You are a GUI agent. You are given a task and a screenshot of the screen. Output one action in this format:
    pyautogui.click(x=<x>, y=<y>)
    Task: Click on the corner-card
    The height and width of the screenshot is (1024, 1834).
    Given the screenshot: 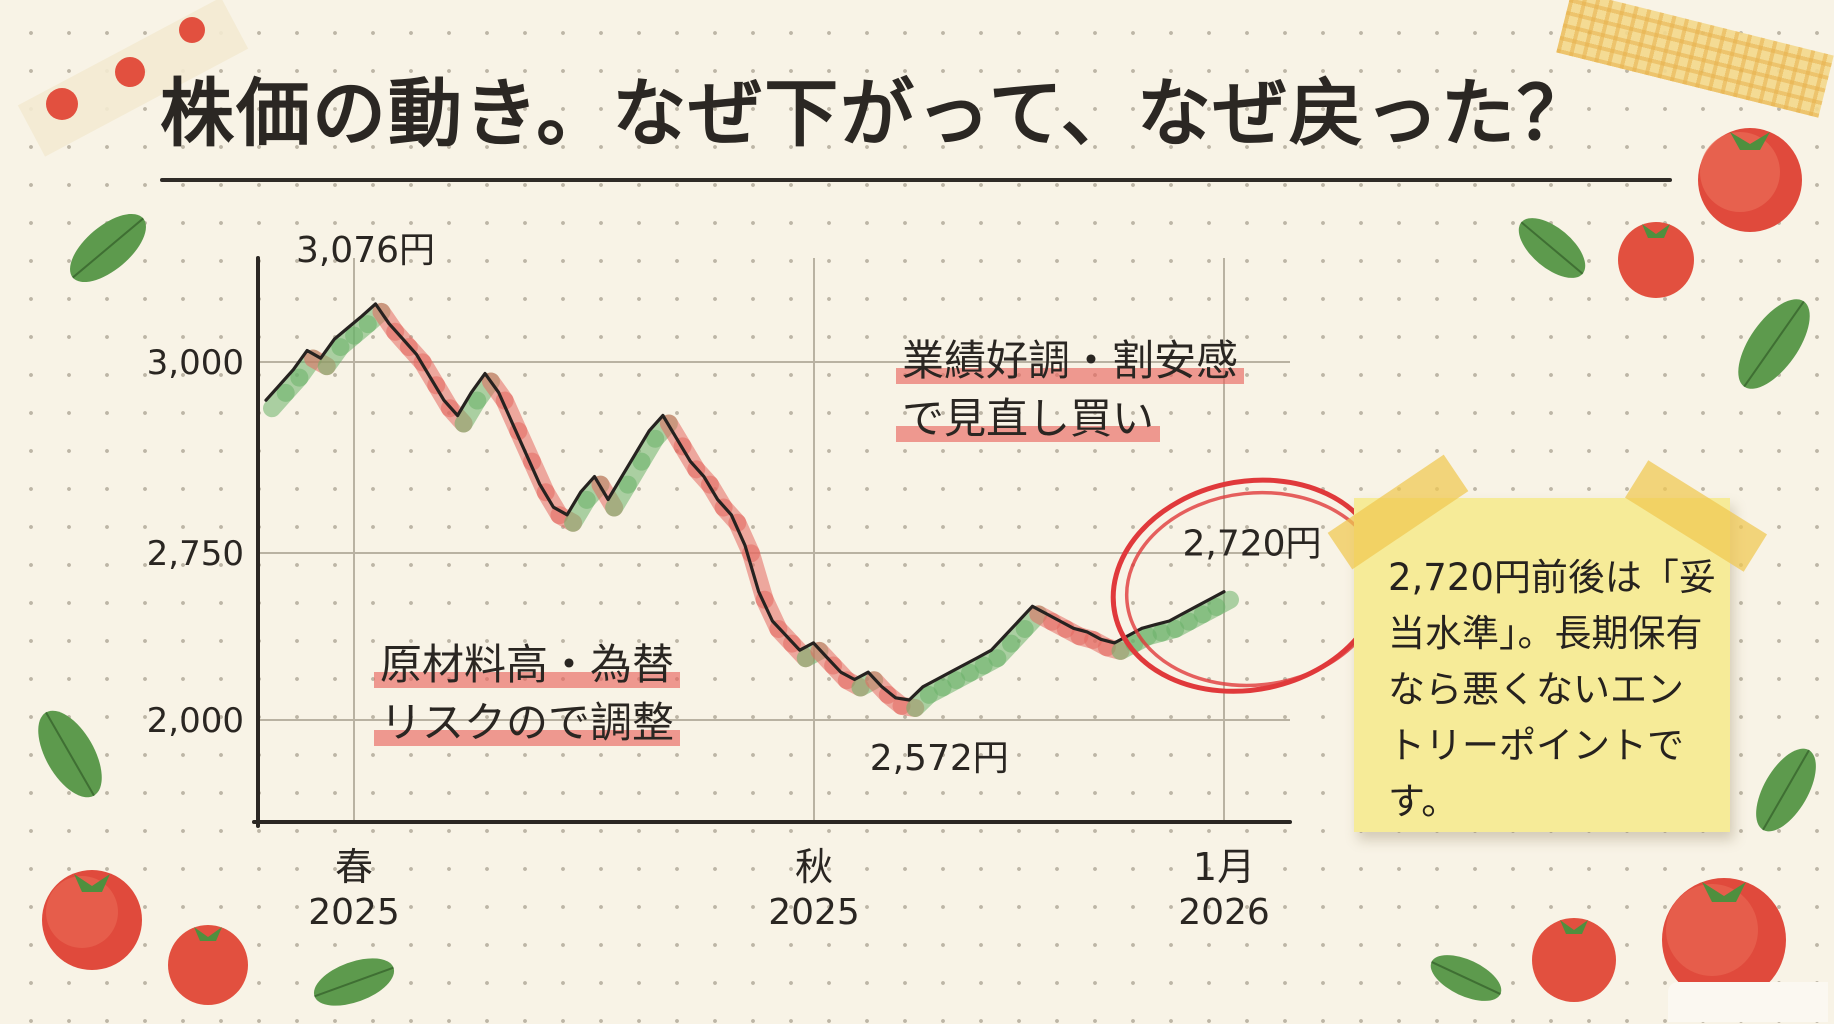 What is the action you would take?
    pyautogui.click(x=1748, y=1002)
    